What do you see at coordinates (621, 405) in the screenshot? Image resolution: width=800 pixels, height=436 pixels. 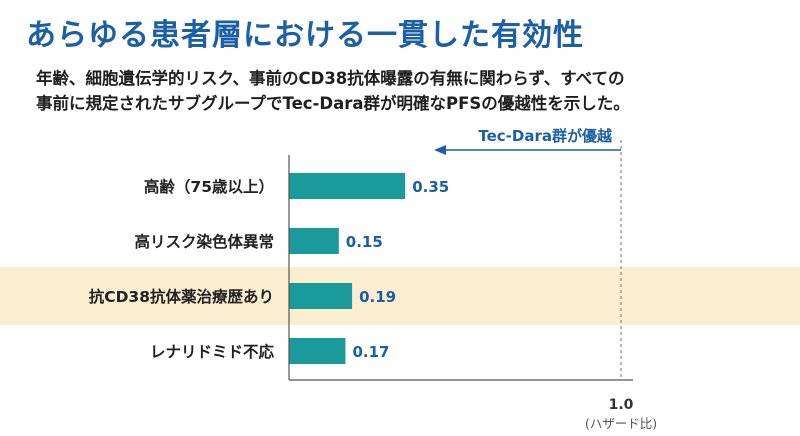 I see `reference-tick-label: 1.0` at bounding box center [621, 405].